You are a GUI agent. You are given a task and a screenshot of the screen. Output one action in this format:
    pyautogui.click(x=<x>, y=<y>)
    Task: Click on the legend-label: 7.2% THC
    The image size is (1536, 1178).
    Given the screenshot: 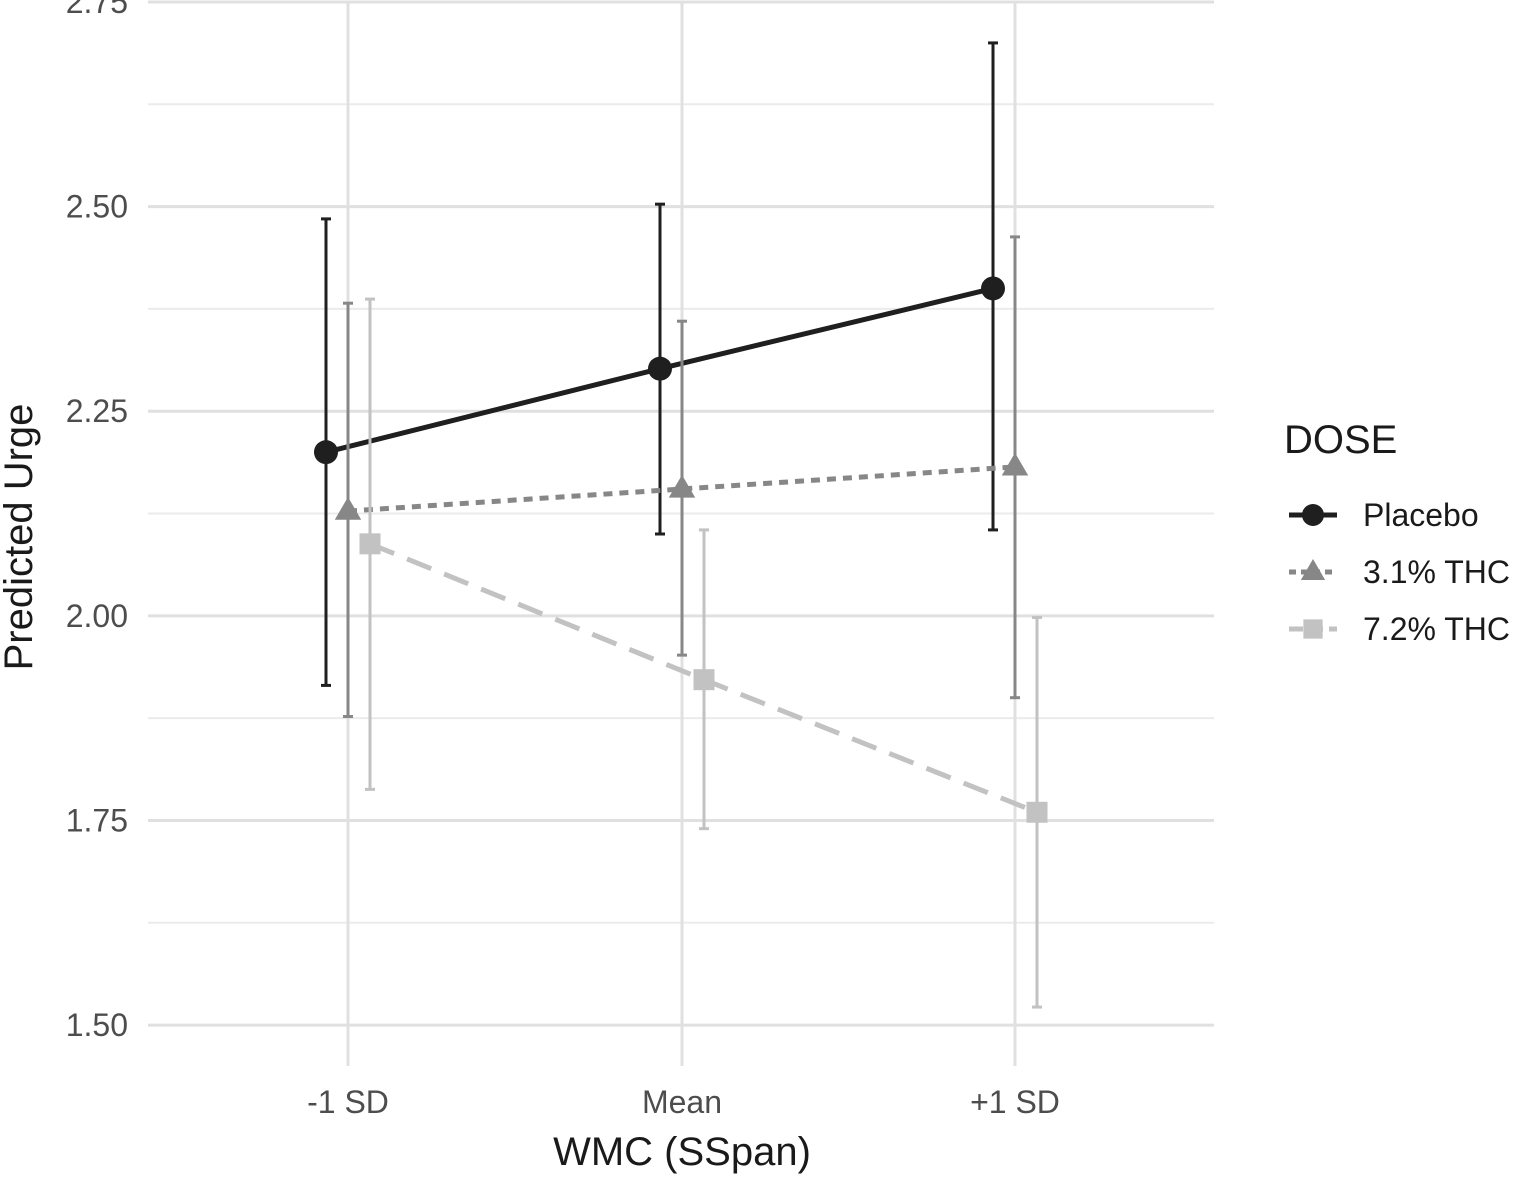 What is the action you would take?
    pyautogui.click(x=1436, y=629)
    